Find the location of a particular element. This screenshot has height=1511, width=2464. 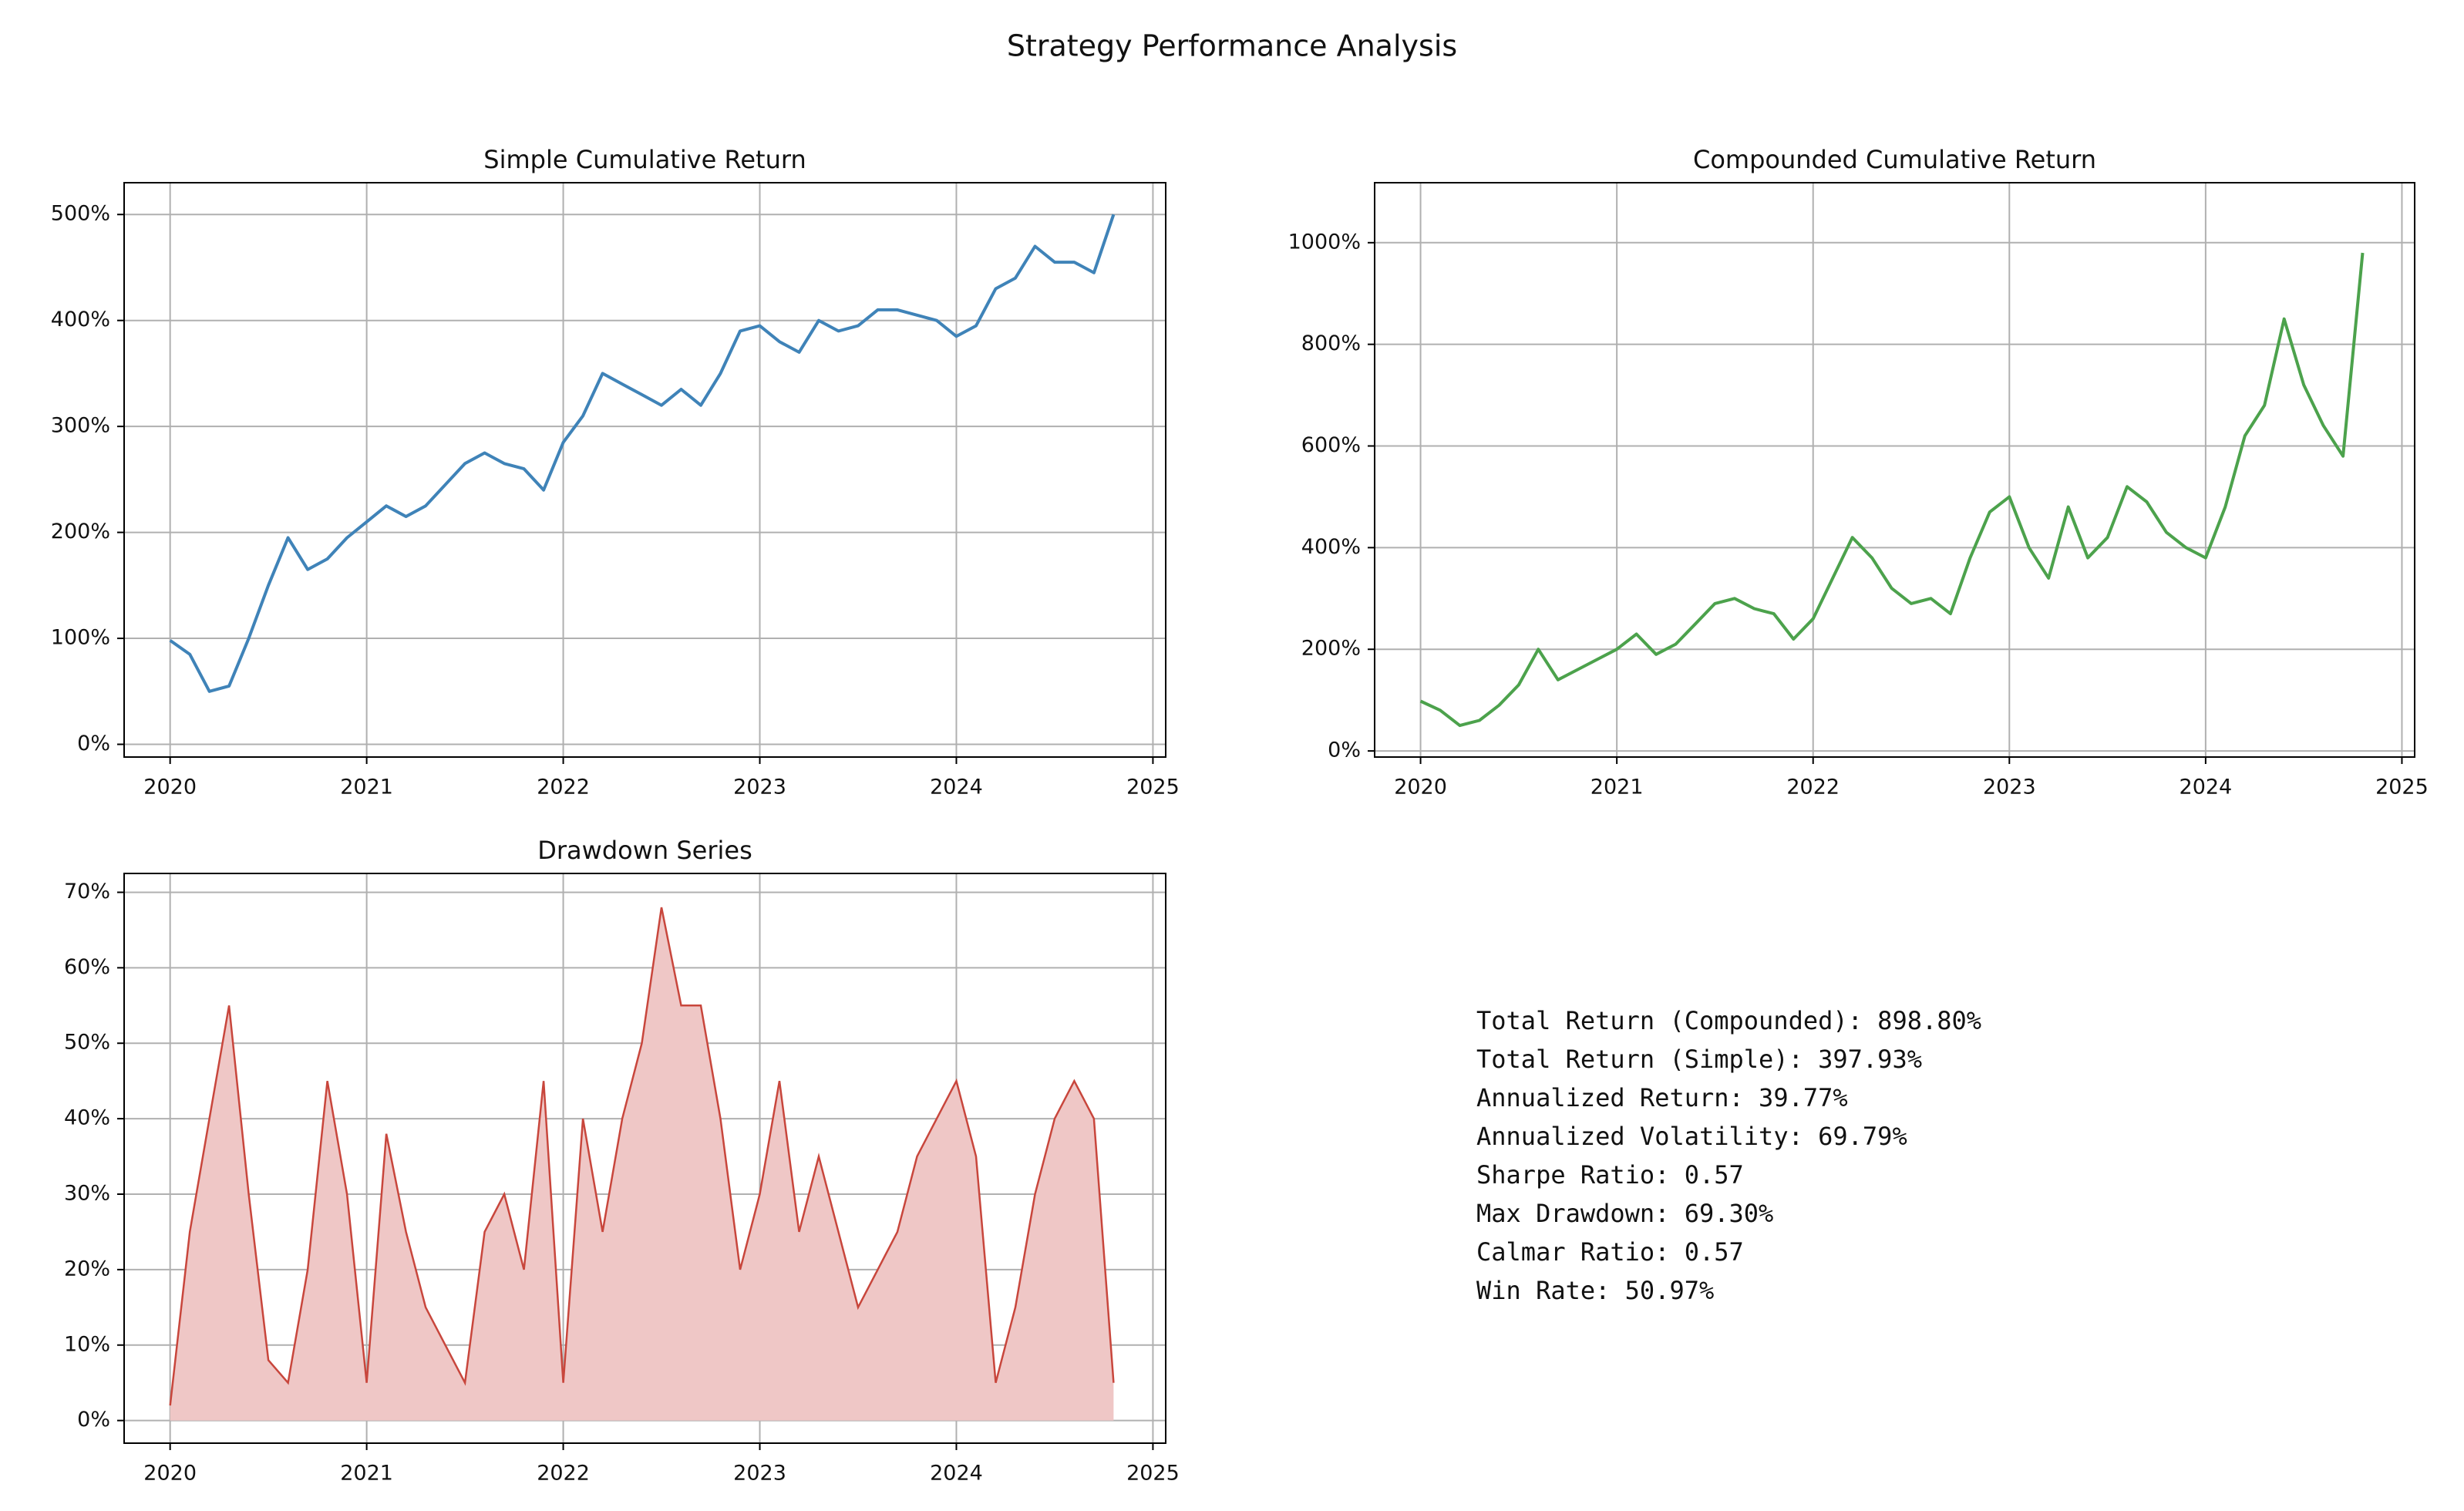

y-tick-label: 70% is located at coordinates (87, 892).